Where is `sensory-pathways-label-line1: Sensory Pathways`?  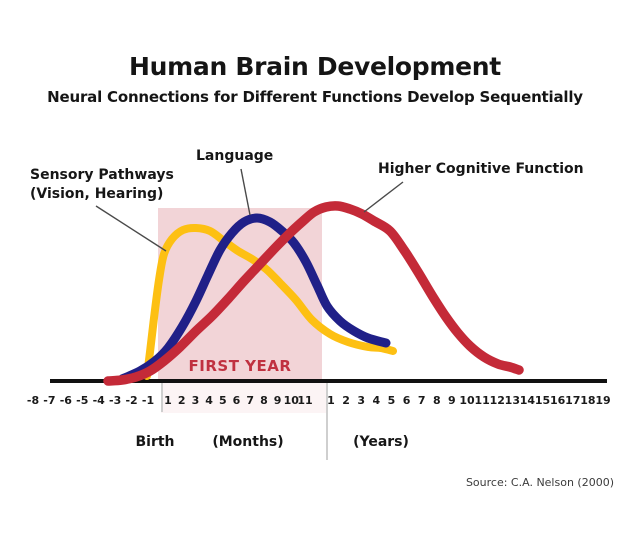
sensory-pathways-label-line1: Sensory Pathways is located at coordinates (102, 175).